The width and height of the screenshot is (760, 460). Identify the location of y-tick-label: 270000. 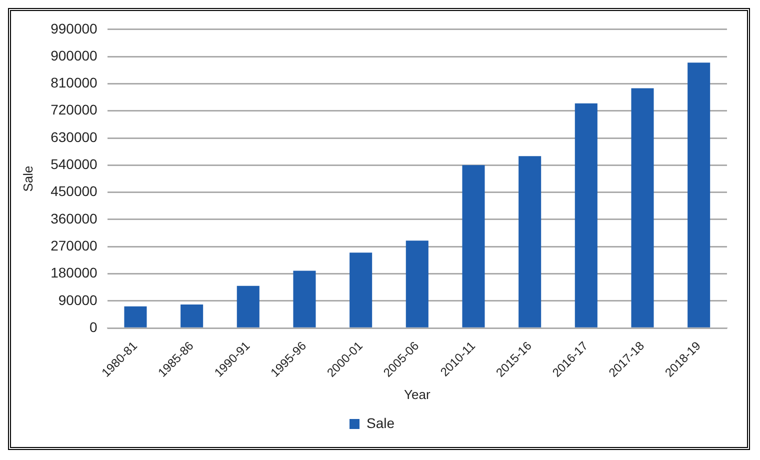
(74, 245).